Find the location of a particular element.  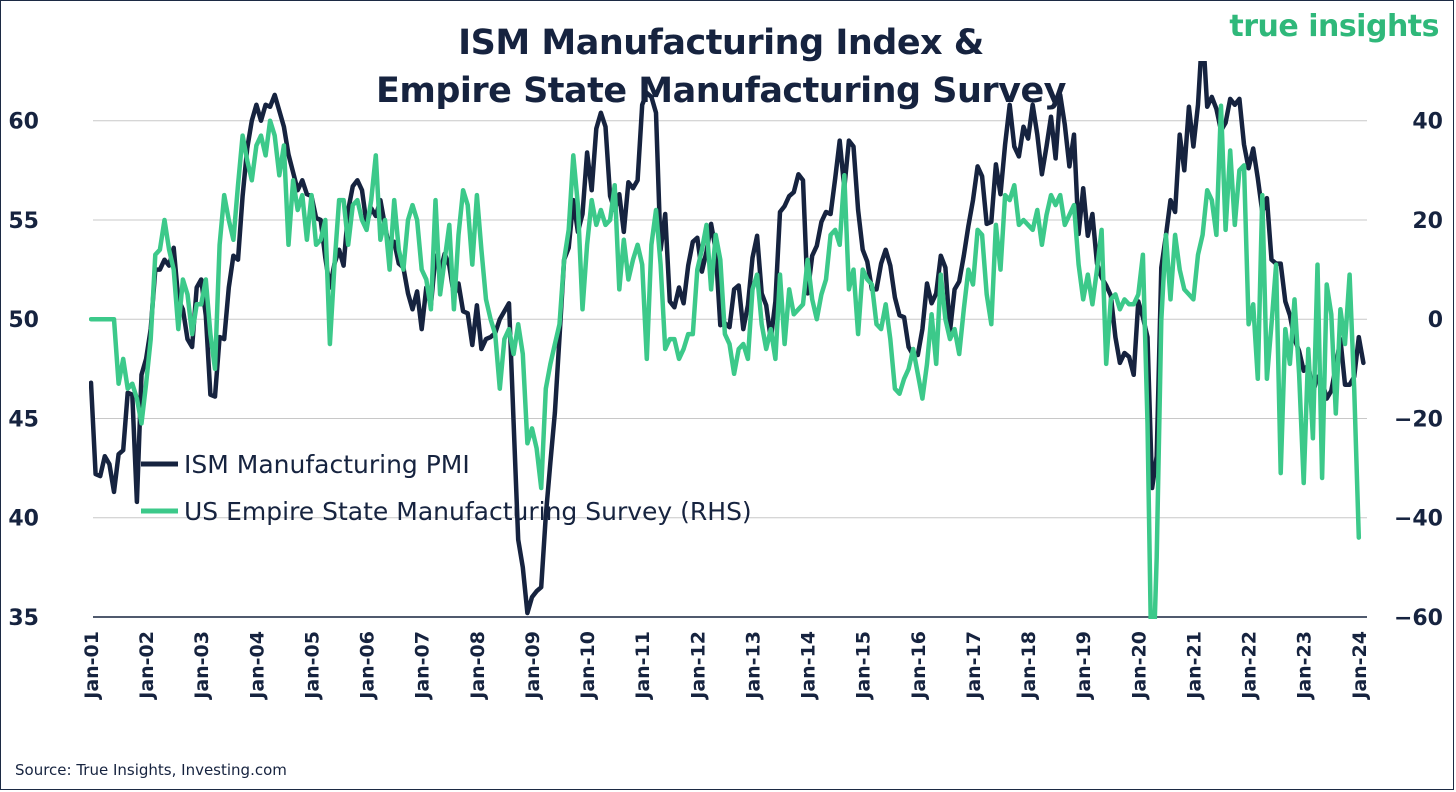

x-axis-tick-label: Jan-07 is located at coordinates (423, 666).